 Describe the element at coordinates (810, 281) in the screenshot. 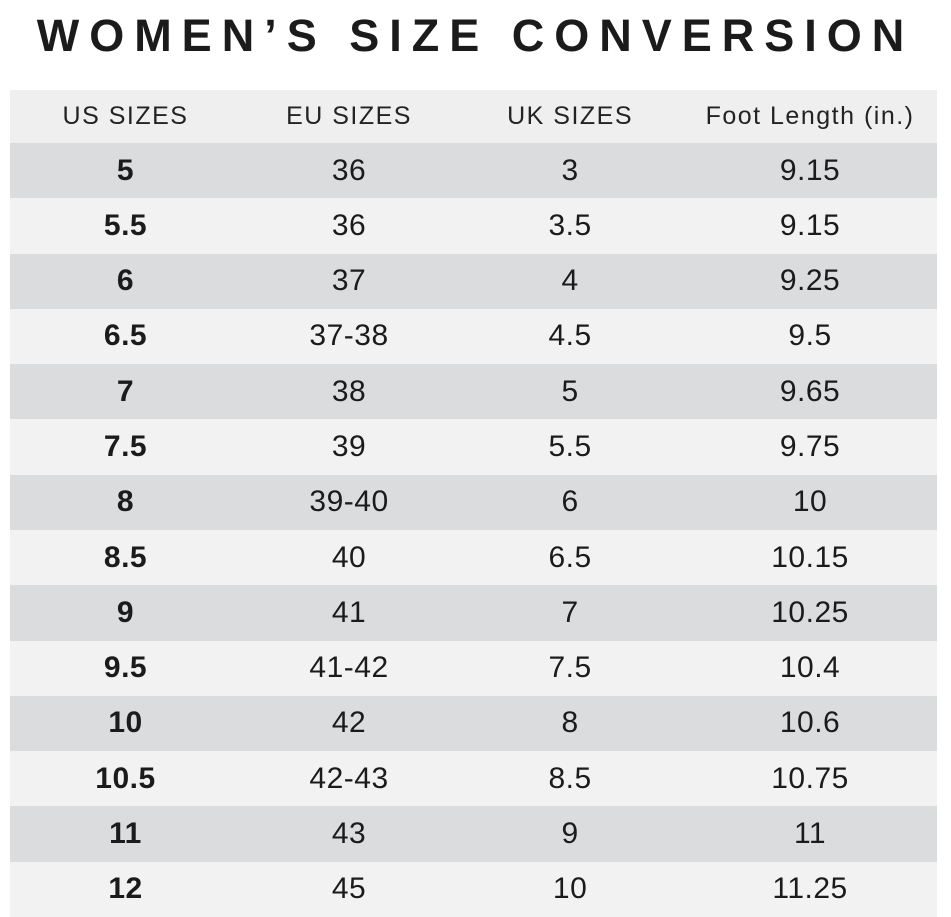

I see `cell-foot-length: 9.25` at that location.